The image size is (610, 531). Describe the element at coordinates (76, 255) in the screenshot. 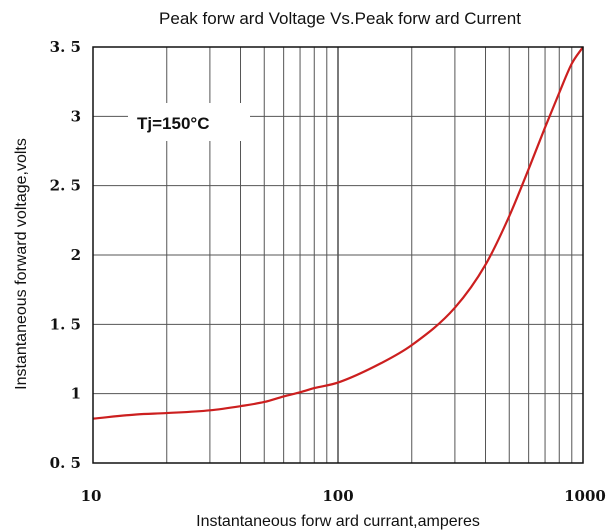

I see `y-tick-label: 2` at that location.